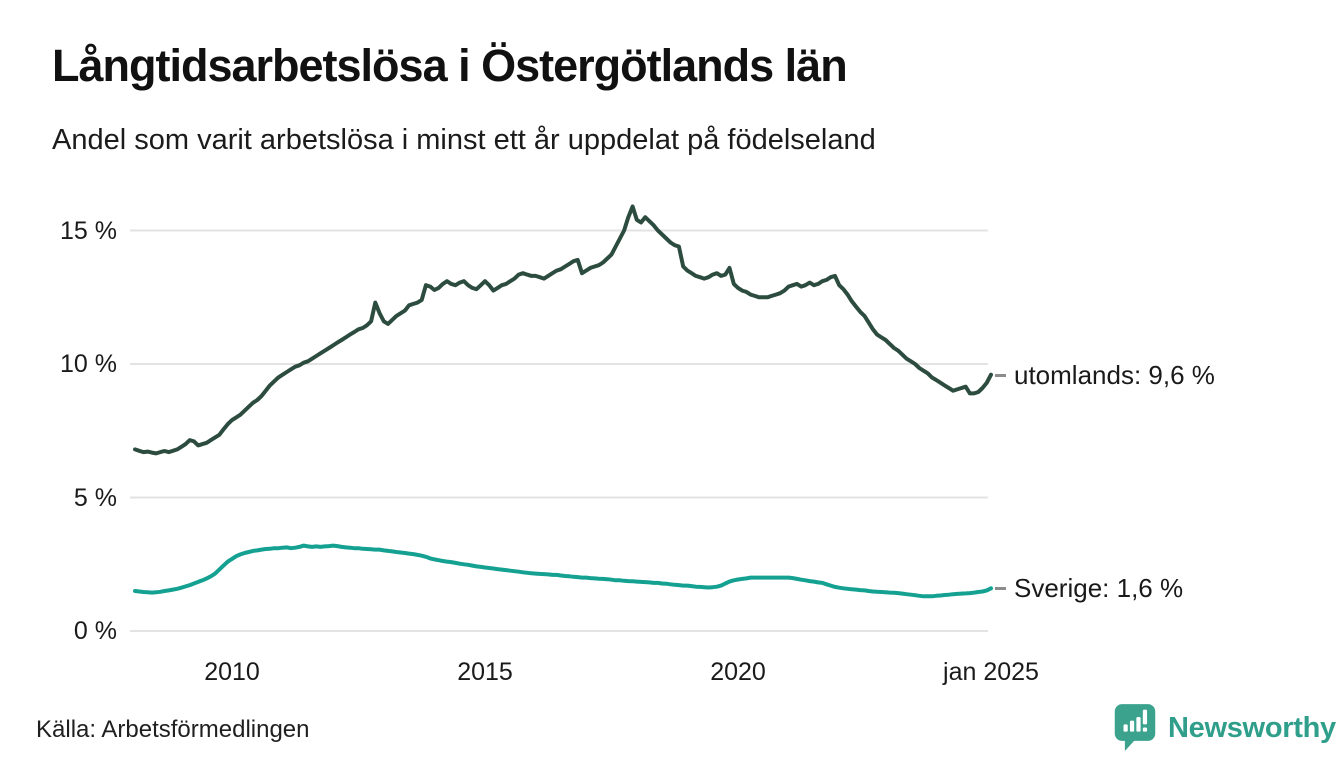 The image size is (1340, 780). I want to click on y-axis-tick-label: 15 %, so click(88, 230).